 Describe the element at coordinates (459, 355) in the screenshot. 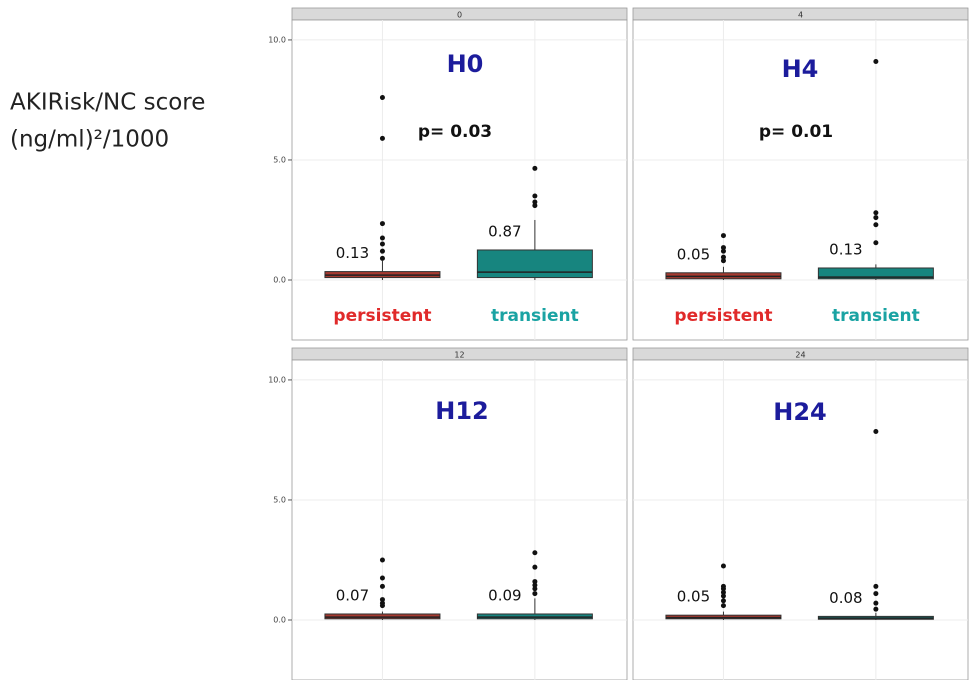

I see `strip-label: 12` at that location.